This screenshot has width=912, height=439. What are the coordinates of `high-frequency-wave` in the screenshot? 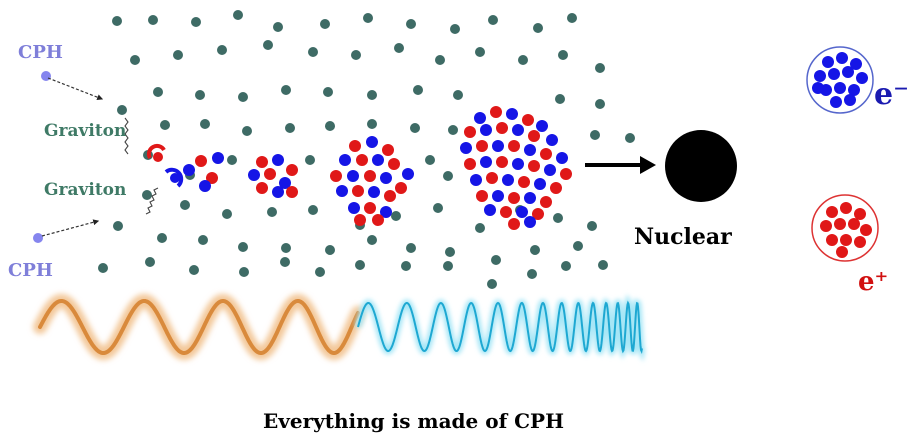 It's located at (500, 327).